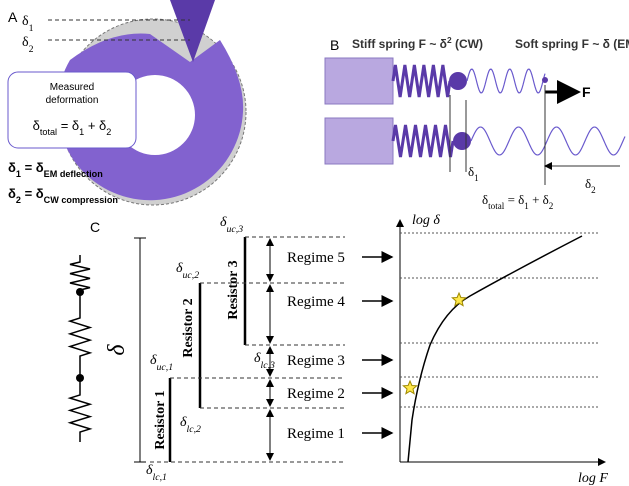 This screenshot has height=486, width=629. Describe the element at coordinates (334, 45) in the screenshot. I see `panel-label: B` at that location.